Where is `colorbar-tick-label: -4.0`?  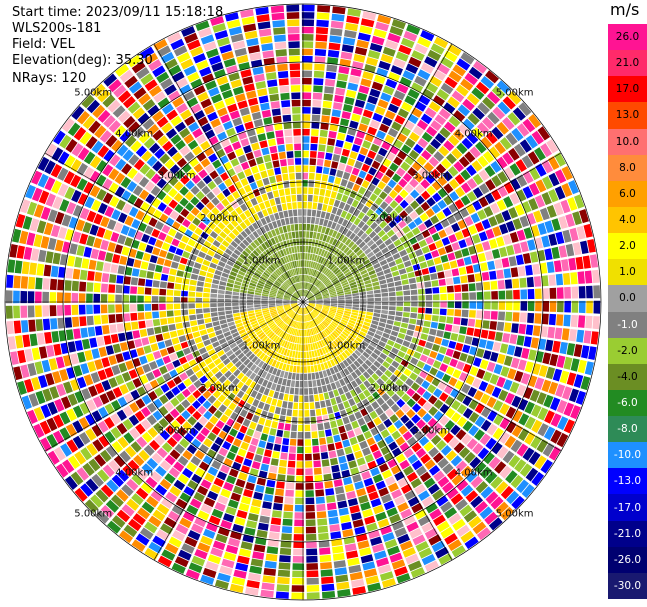 colorbar-tick-label: -4.0 is located at coordinates (627, 376).